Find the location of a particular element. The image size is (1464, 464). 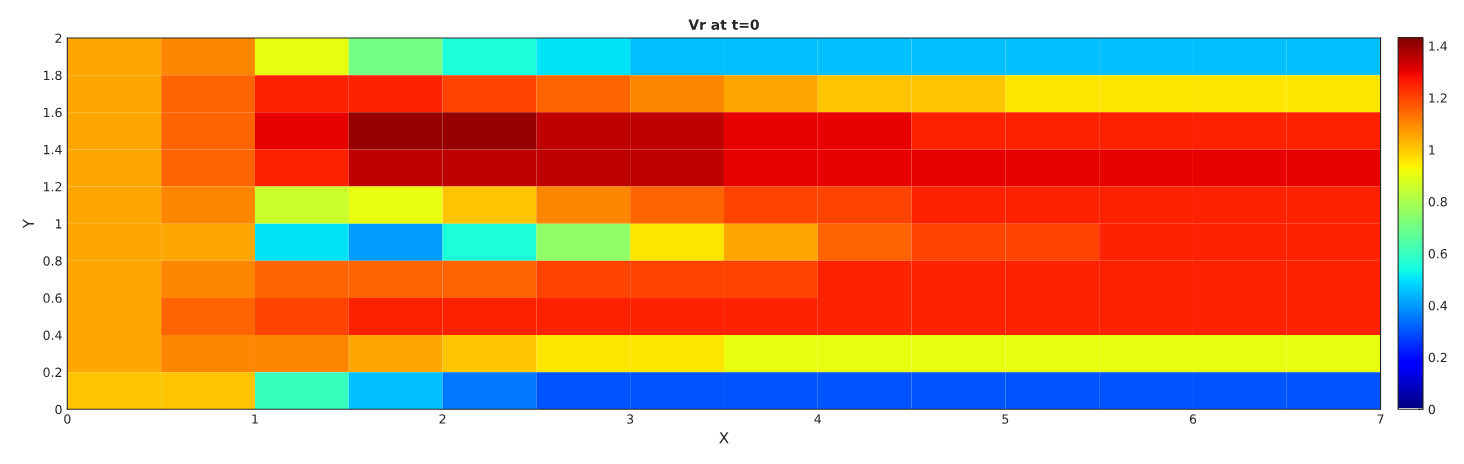

x-tick-label: 3 is located at coordinates (630, 419).